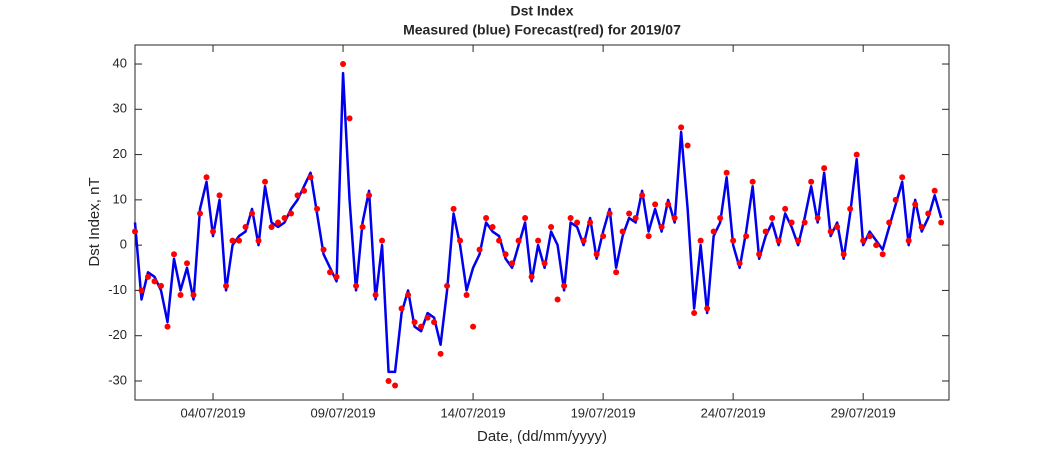 The width and height of the screenshot is (1050, 455). What do you see at coordinates (120, 198) in the screenshot?
I see `y-tick-label: 10` at bounding box center [120, 198].